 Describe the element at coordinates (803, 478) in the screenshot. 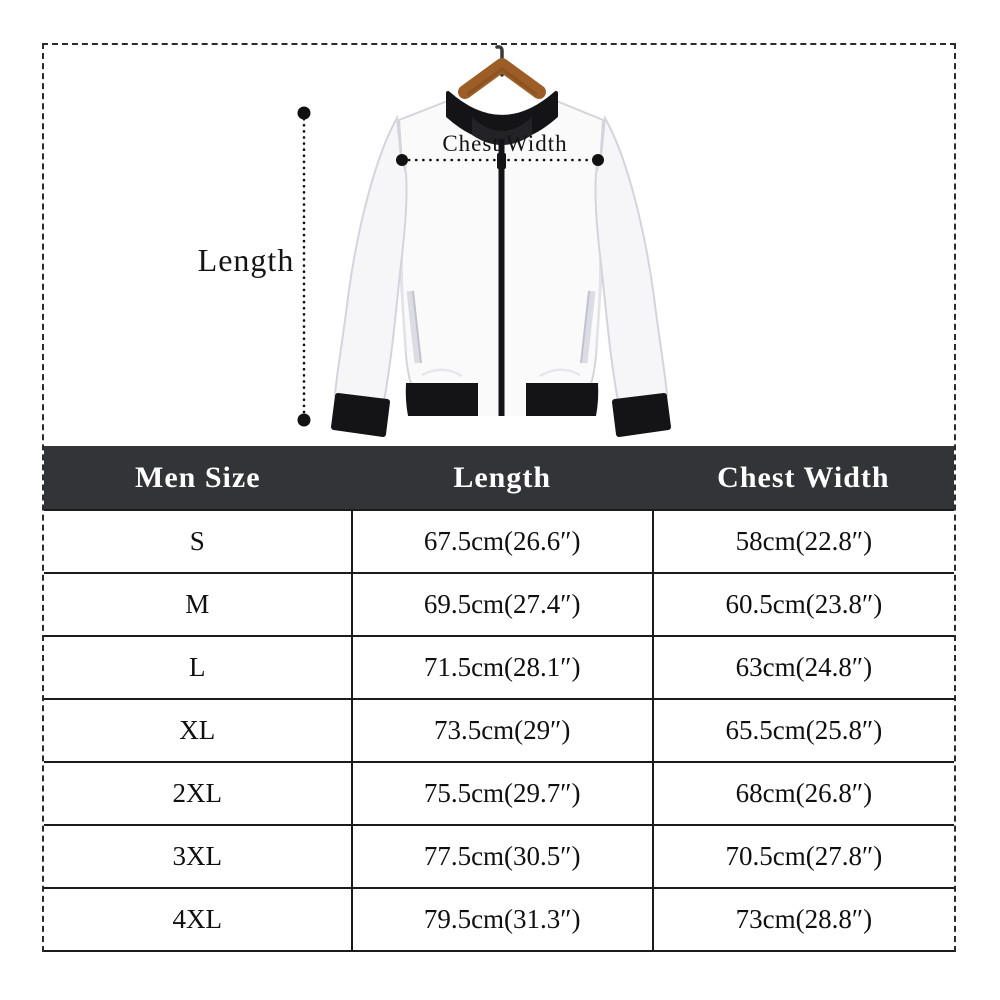

I see `col-header-chest-width: Chest Width` at that location.